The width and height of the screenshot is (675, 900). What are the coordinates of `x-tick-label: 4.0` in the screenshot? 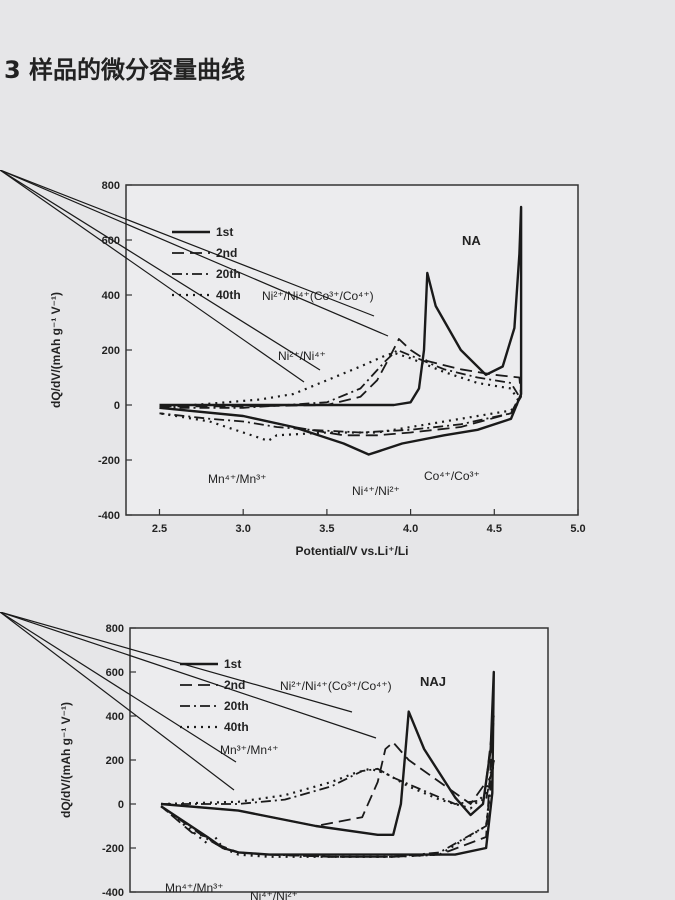 It's located at (410, 529).